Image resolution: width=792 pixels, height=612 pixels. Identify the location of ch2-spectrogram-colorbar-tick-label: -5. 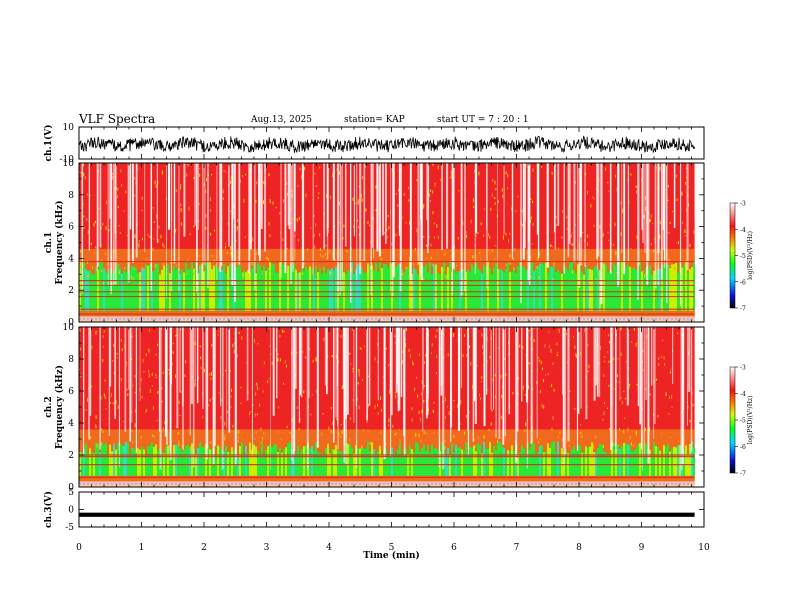
(743, 421).